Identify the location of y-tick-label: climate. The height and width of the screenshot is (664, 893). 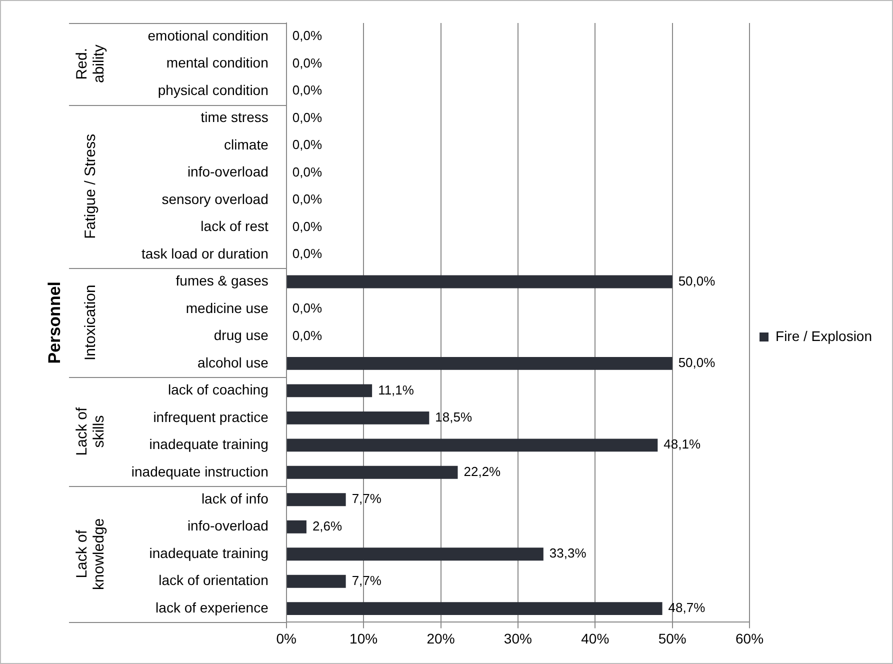
(246, 144).